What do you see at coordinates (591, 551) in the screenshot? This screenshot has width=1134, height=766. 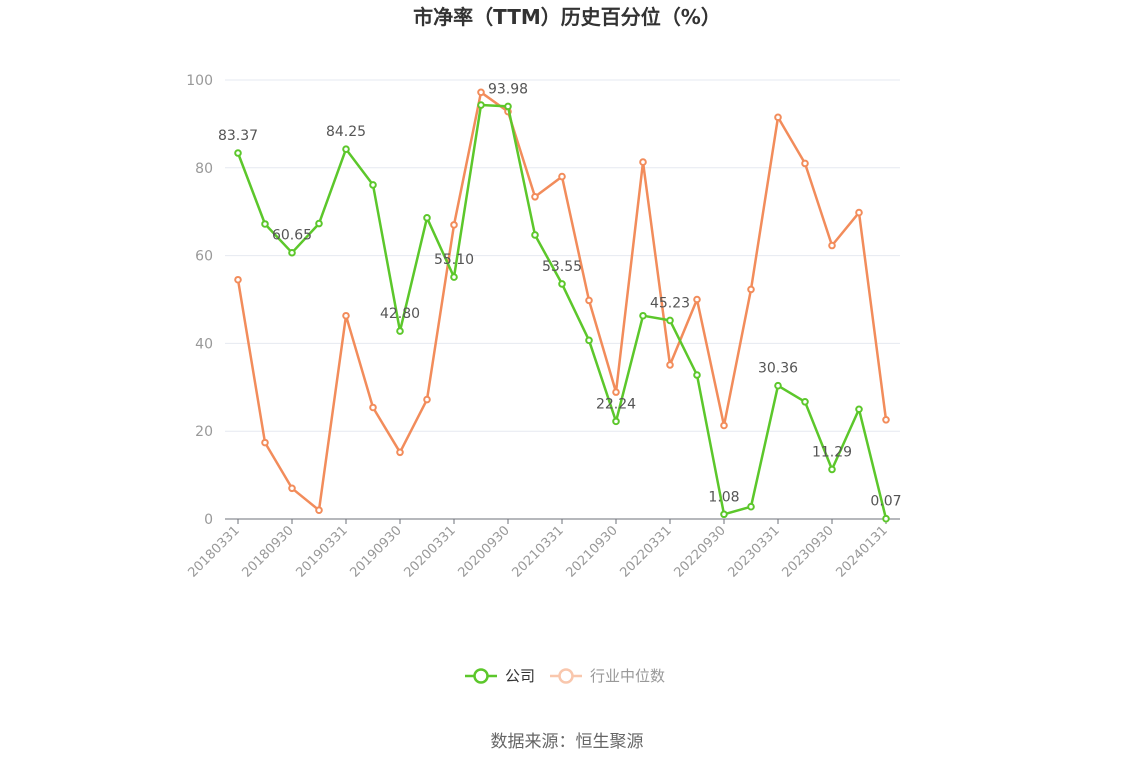 I see `x-tick-label: 20210930` at bounding box center [591, 551].